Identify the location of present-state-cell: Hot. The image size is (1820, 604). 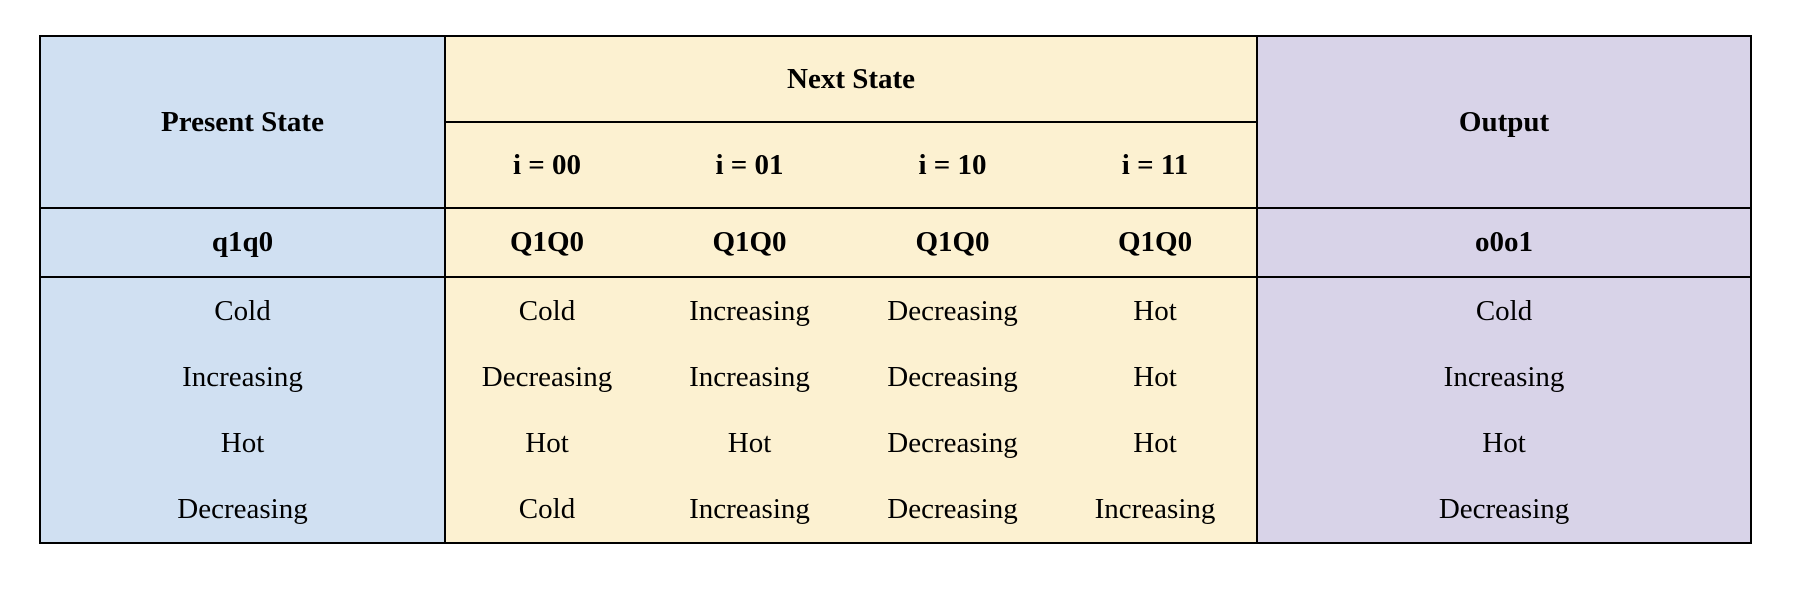
(242, 443).